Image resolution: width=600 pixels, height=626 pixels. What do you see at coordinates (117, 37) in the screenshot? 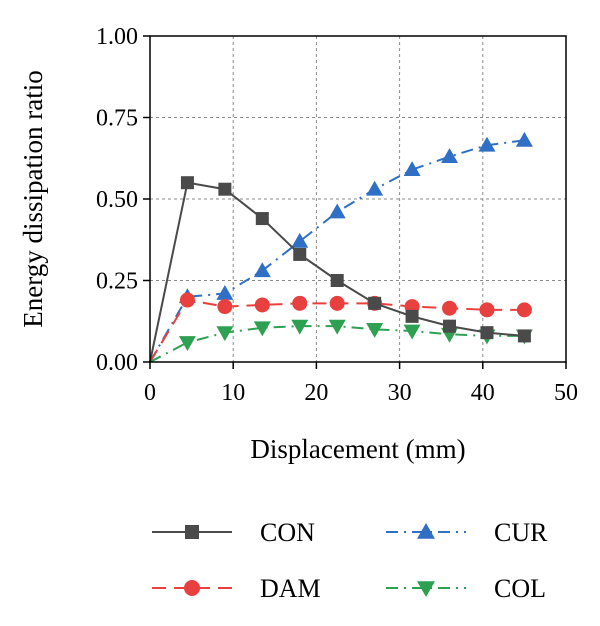
I see `y-tick-label: 1.00` at bounding box center [117, 37].